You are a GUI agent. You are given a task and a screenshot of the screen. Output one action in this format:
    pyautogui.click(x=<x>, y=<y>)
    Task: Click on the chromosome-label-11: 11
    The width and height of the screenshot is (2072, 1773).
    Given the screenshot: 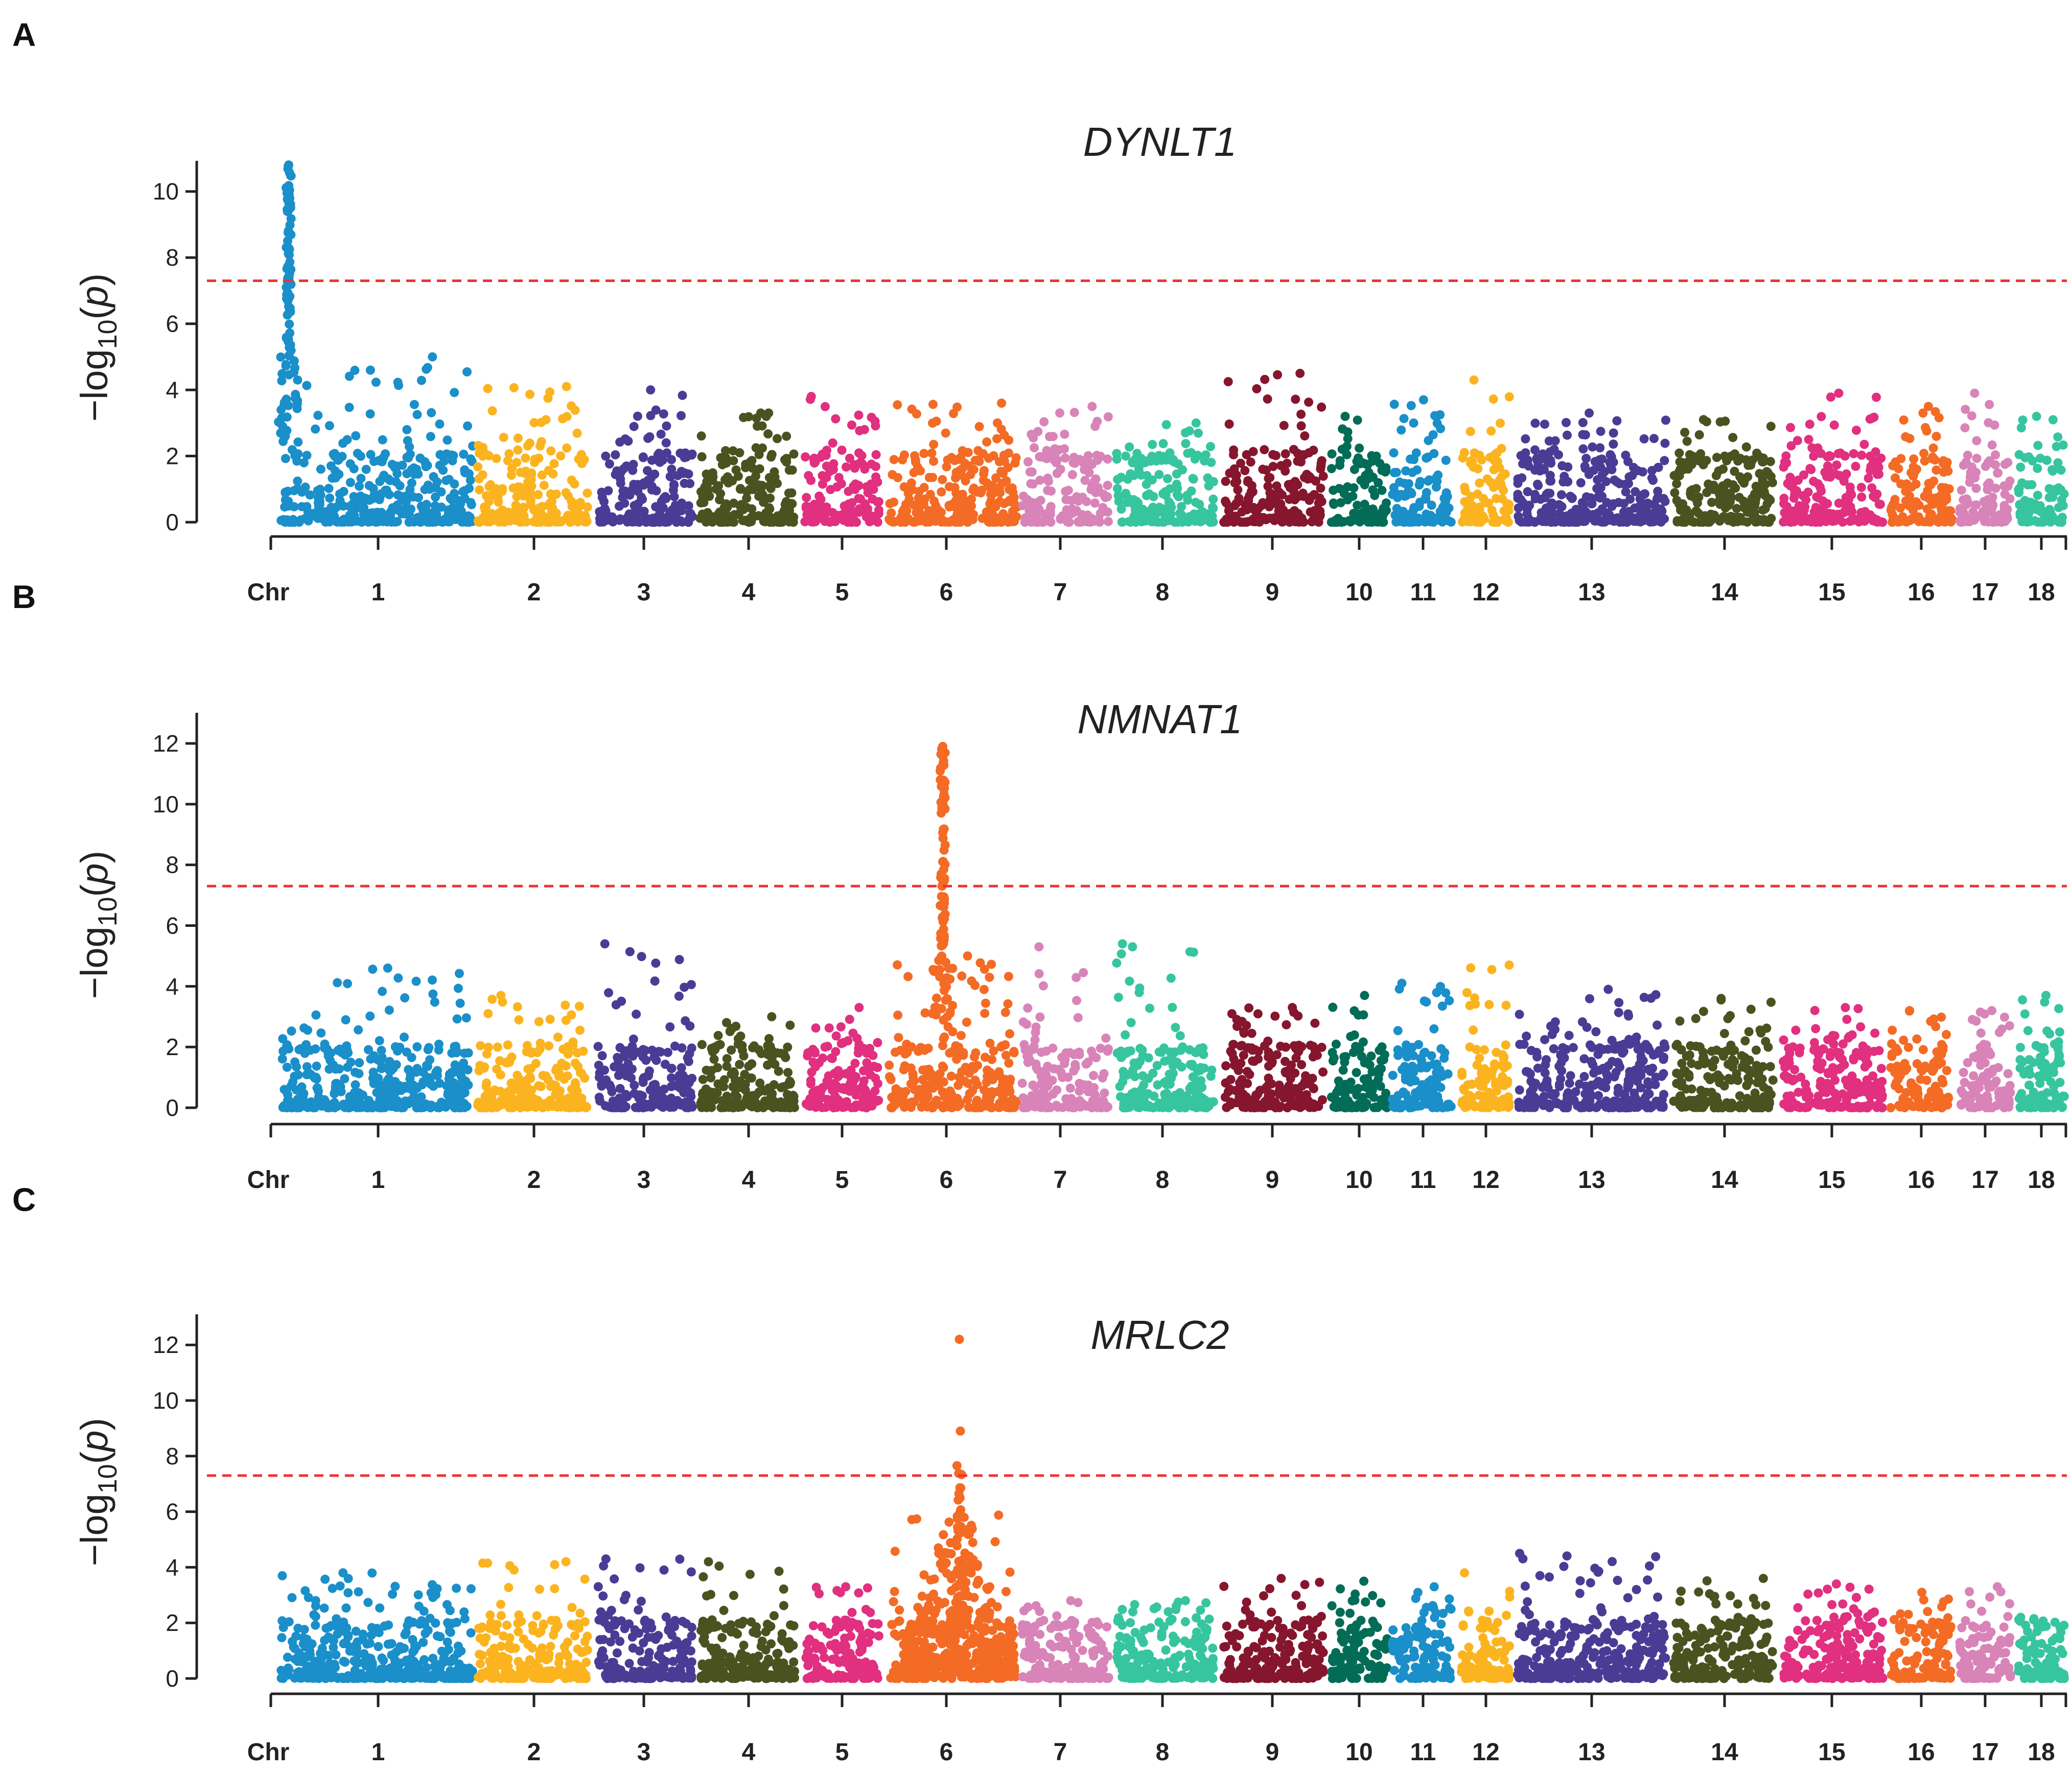 What is the action you would take?
    pyautogui.click(x=1423, y=1180)
    